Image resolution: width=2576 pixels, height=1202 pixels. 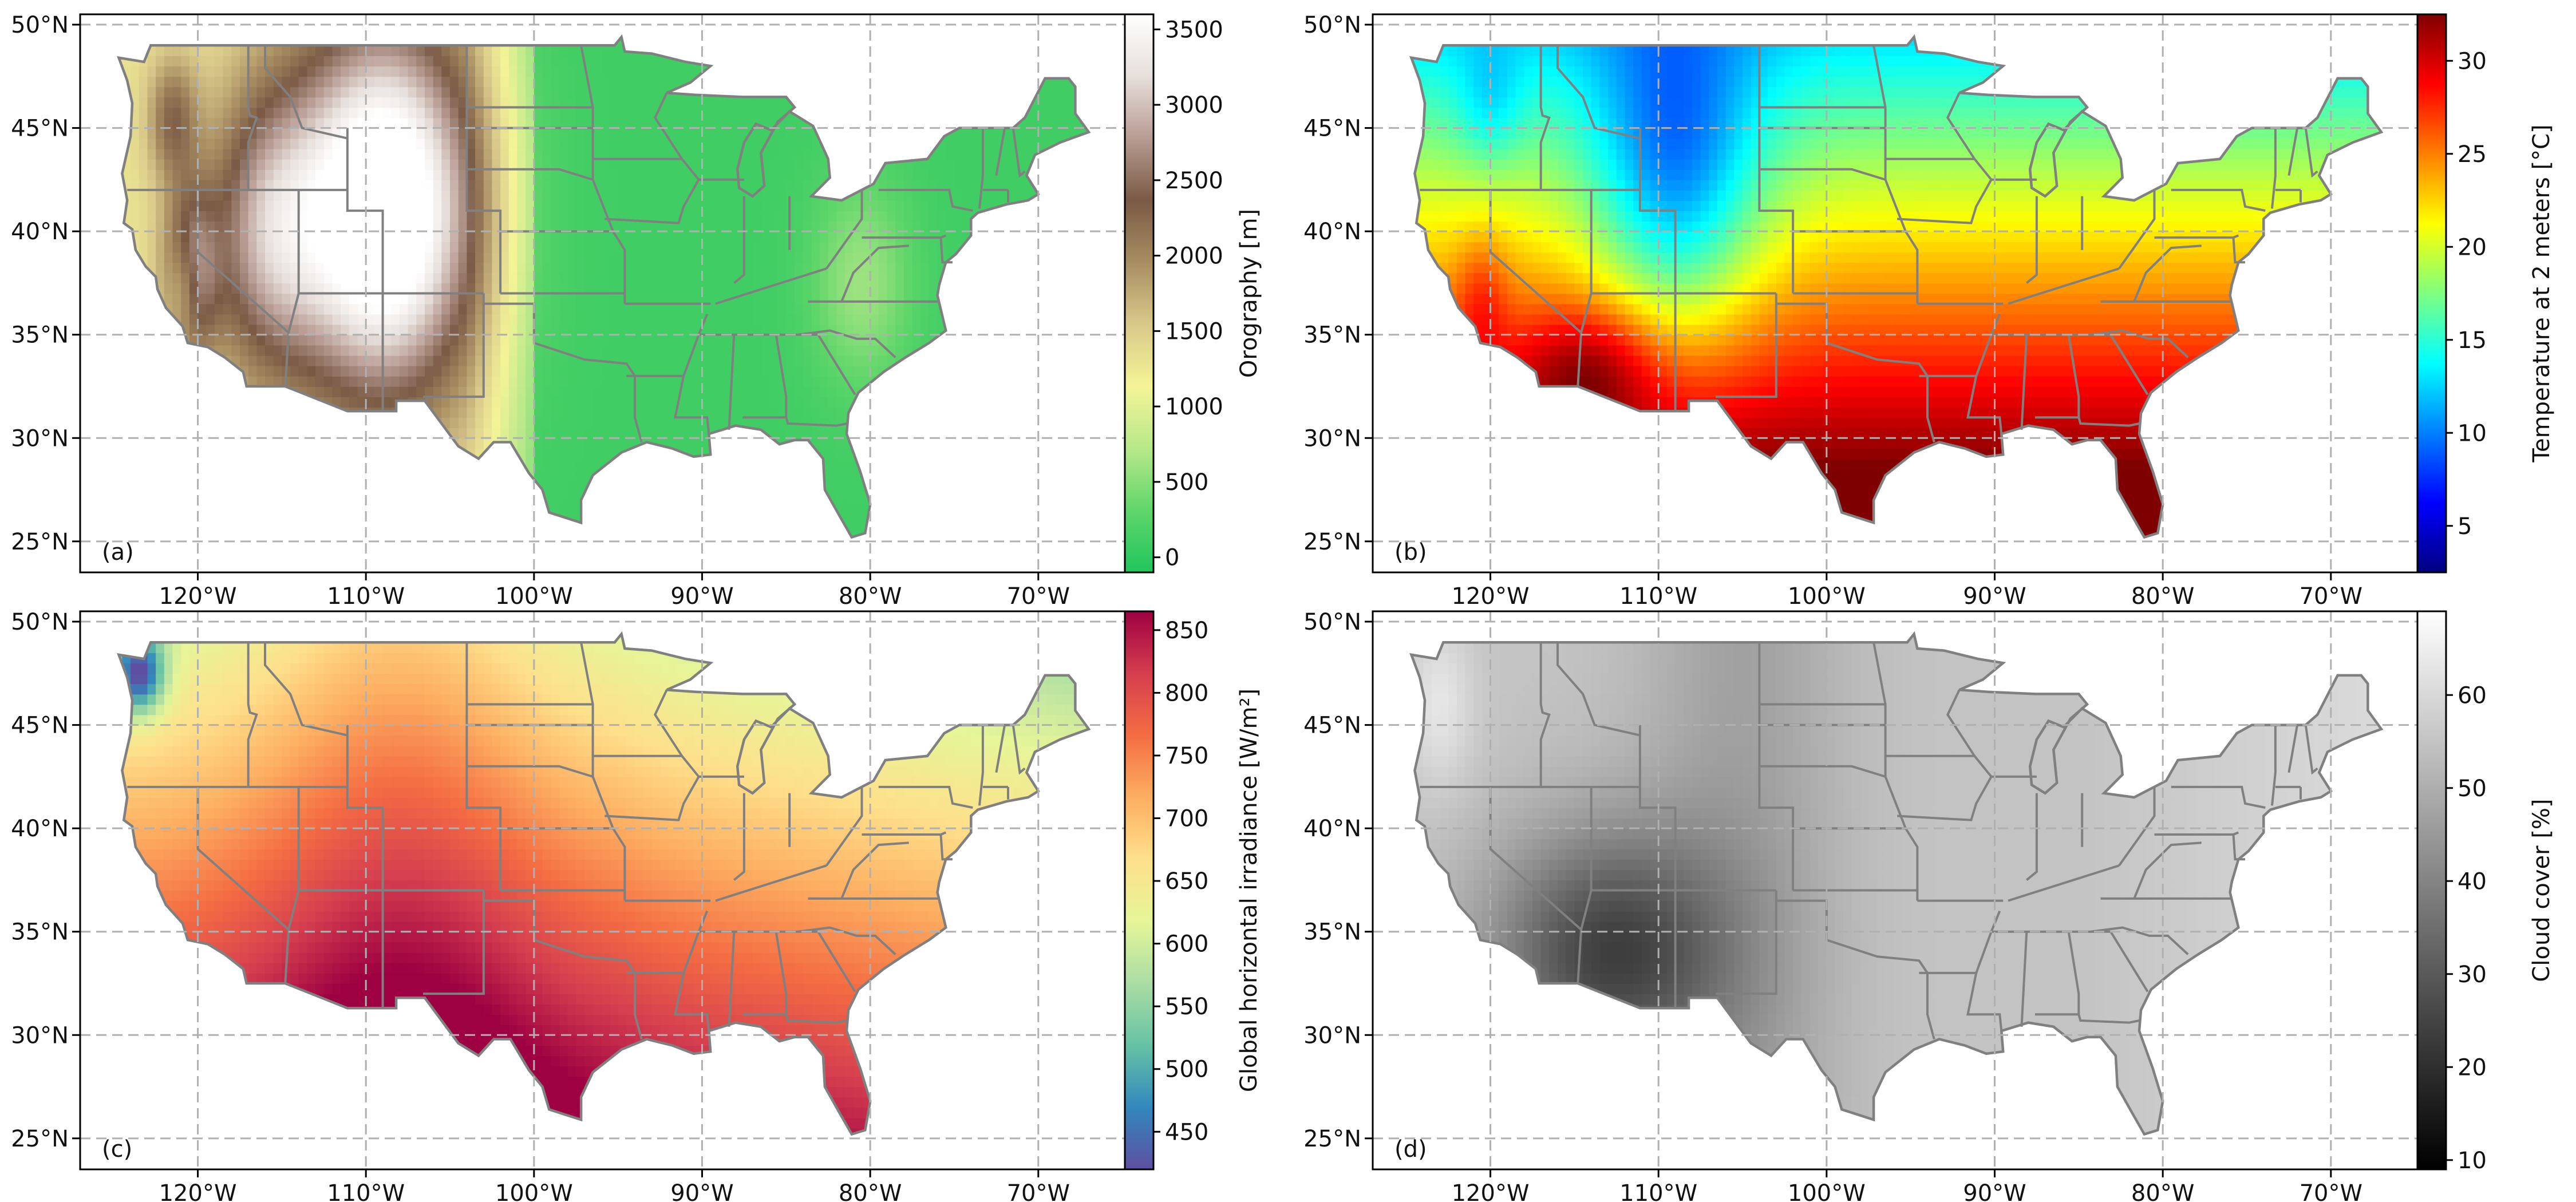 I want to click on colorbar-tick-label: 650, so click(x=1186, y=882).